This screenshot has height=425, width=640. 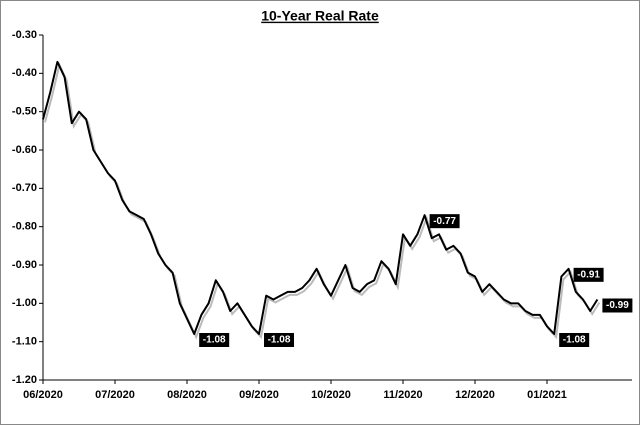 What do you see at coordinates (24, 73) in the screenshot?
I see `y-tick-label: -0.40` at bounding box center [24, 73].